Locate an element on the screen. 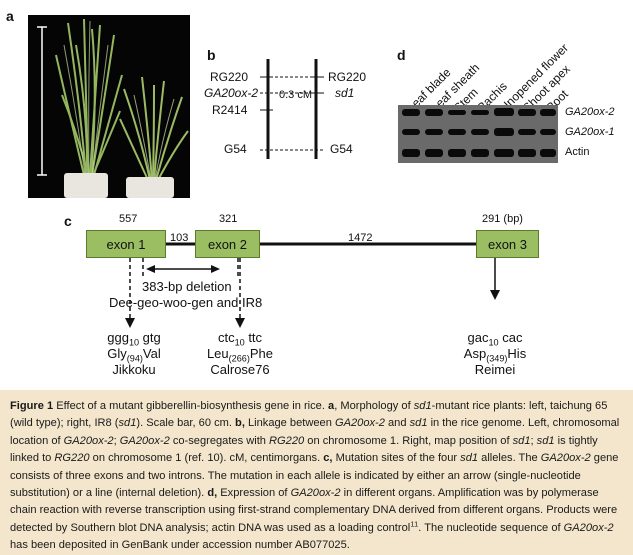  allele-jikkoku: ggg10 gtg Gly(94)Val Jikkoku is located at coordinates (134, 354).